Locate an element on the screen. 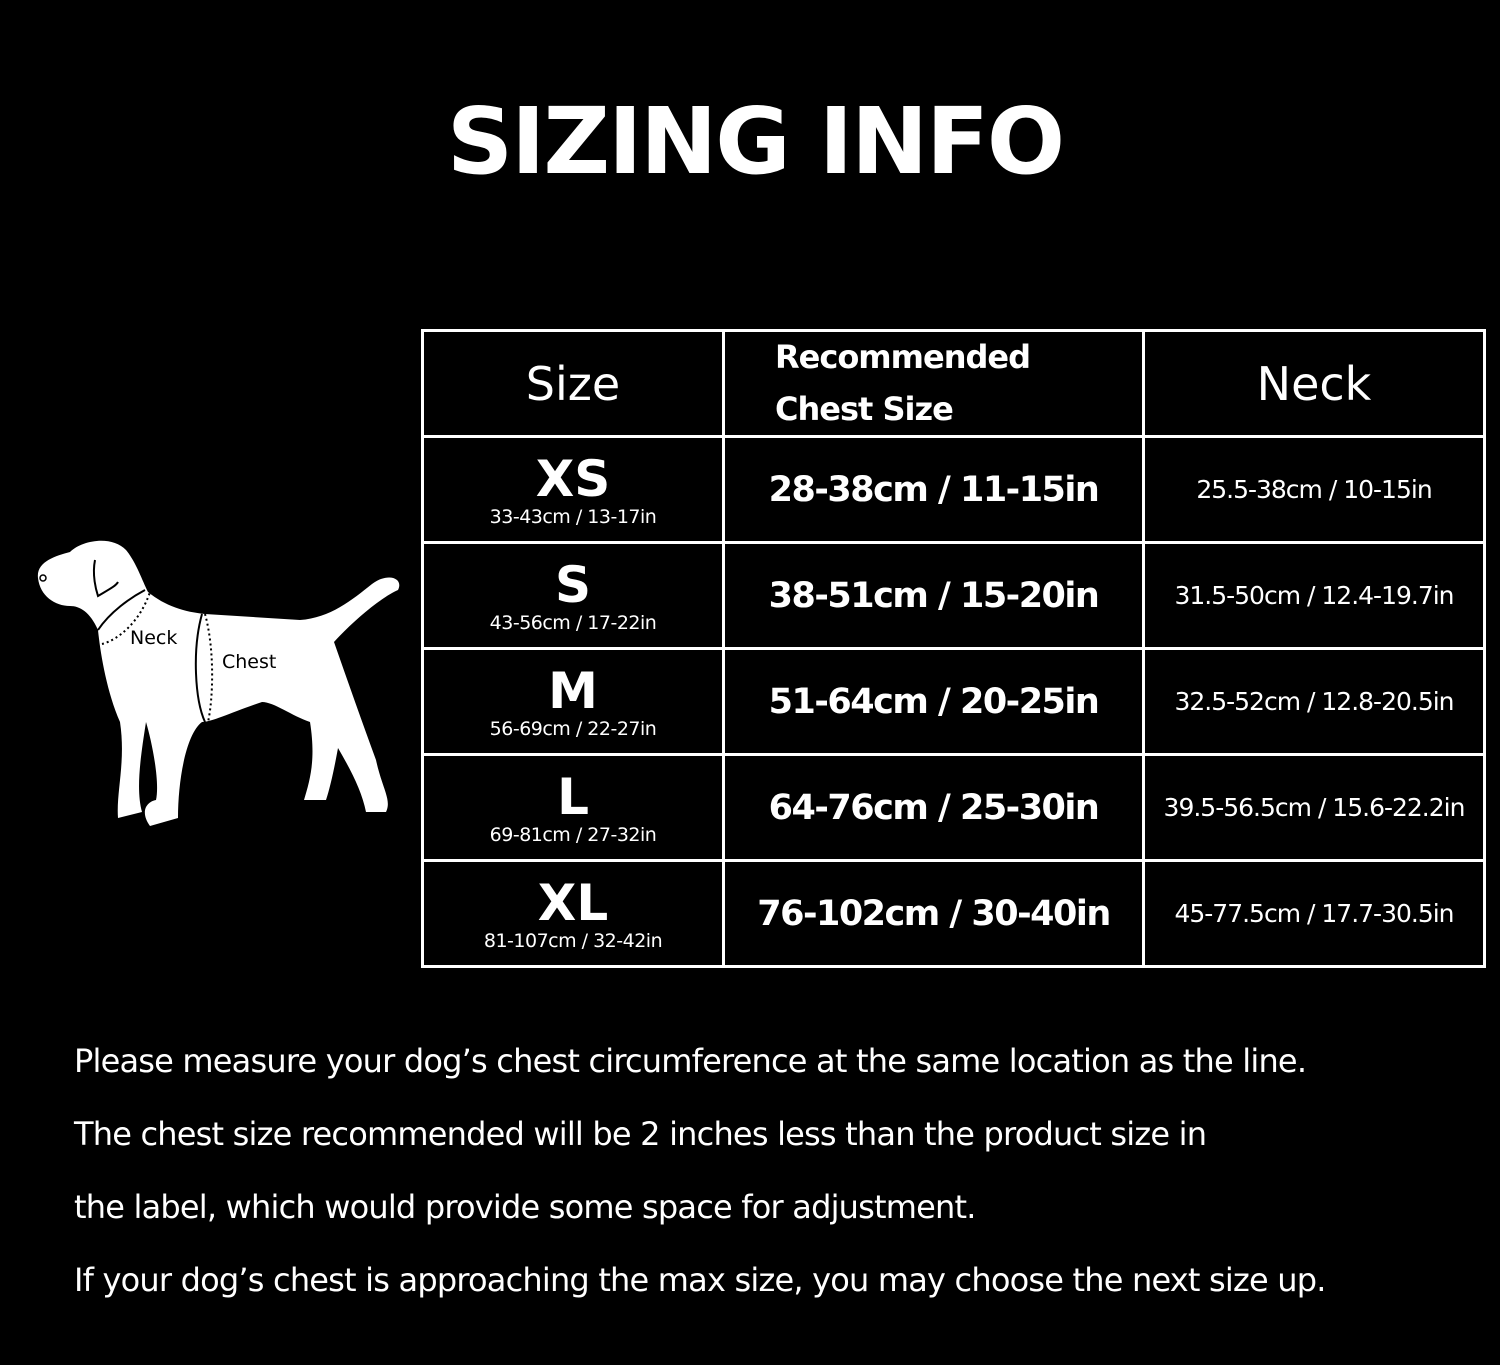 This screenshot has height=1365, width=1500. product-size: 69-81cm / 27-32in is located at coordinates (573, 834).